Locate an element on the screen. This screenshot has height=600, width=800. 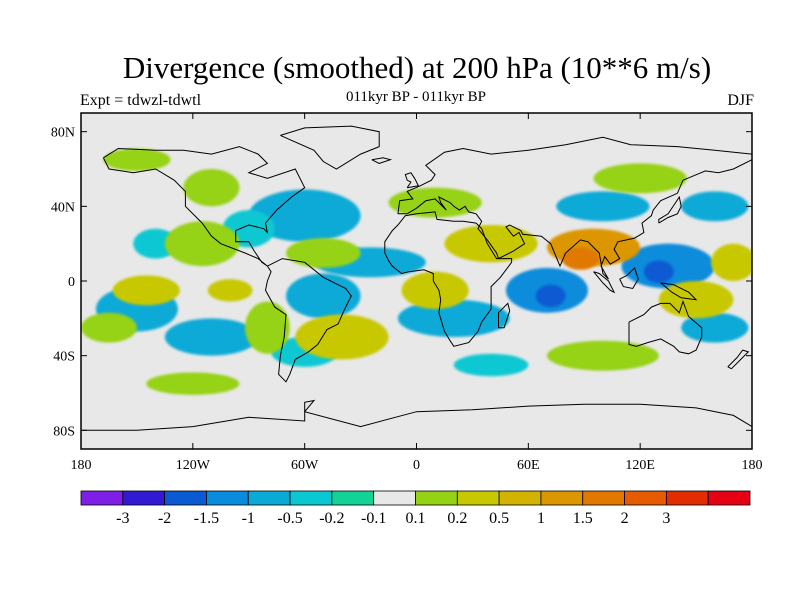
coastline-new-zealand is located at coordinates (738, 359).